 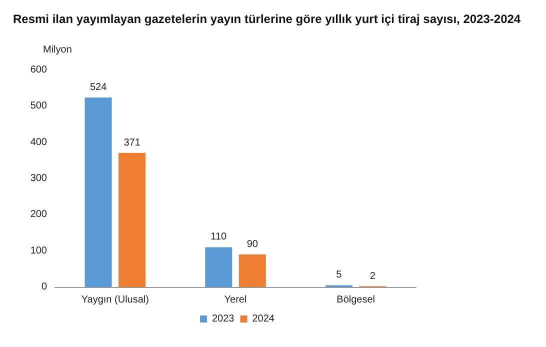 I want to click on y-tick-label: 500, so click(x=39, y=106).